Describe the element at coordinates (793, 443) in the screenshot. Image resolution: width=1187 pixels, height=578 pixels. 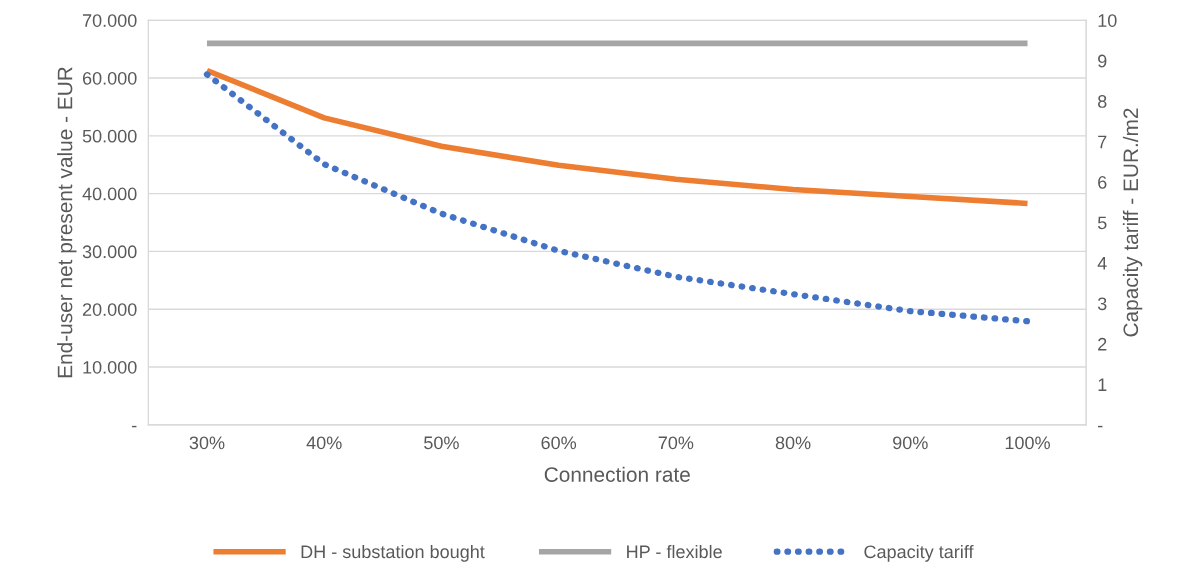
I see `x-tick-label: 80%` at that location.